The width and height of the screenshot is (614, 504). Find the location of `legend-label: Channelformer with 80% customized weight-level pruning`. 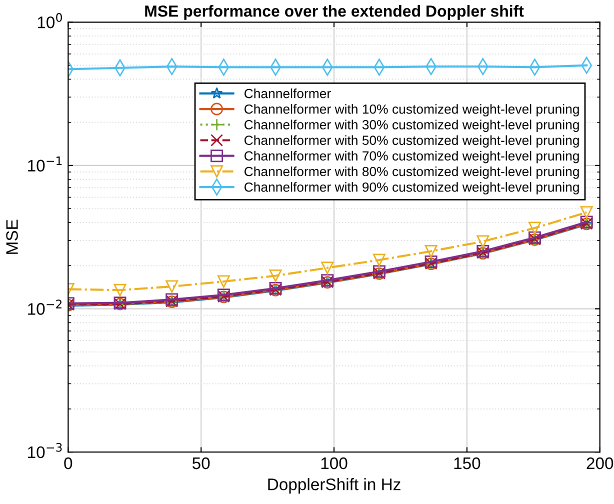

legend-label: Channelformer with 80% customized weight-level pruning is located at coordinates (411, 172).